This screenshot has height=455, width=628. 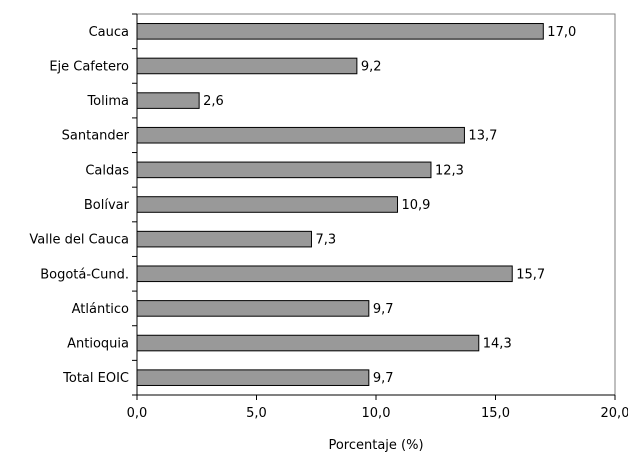 What do you see at coordinates (371, 66) in the screenshot?
I see `data-label: 9,2` at bounding box center [371, 66].